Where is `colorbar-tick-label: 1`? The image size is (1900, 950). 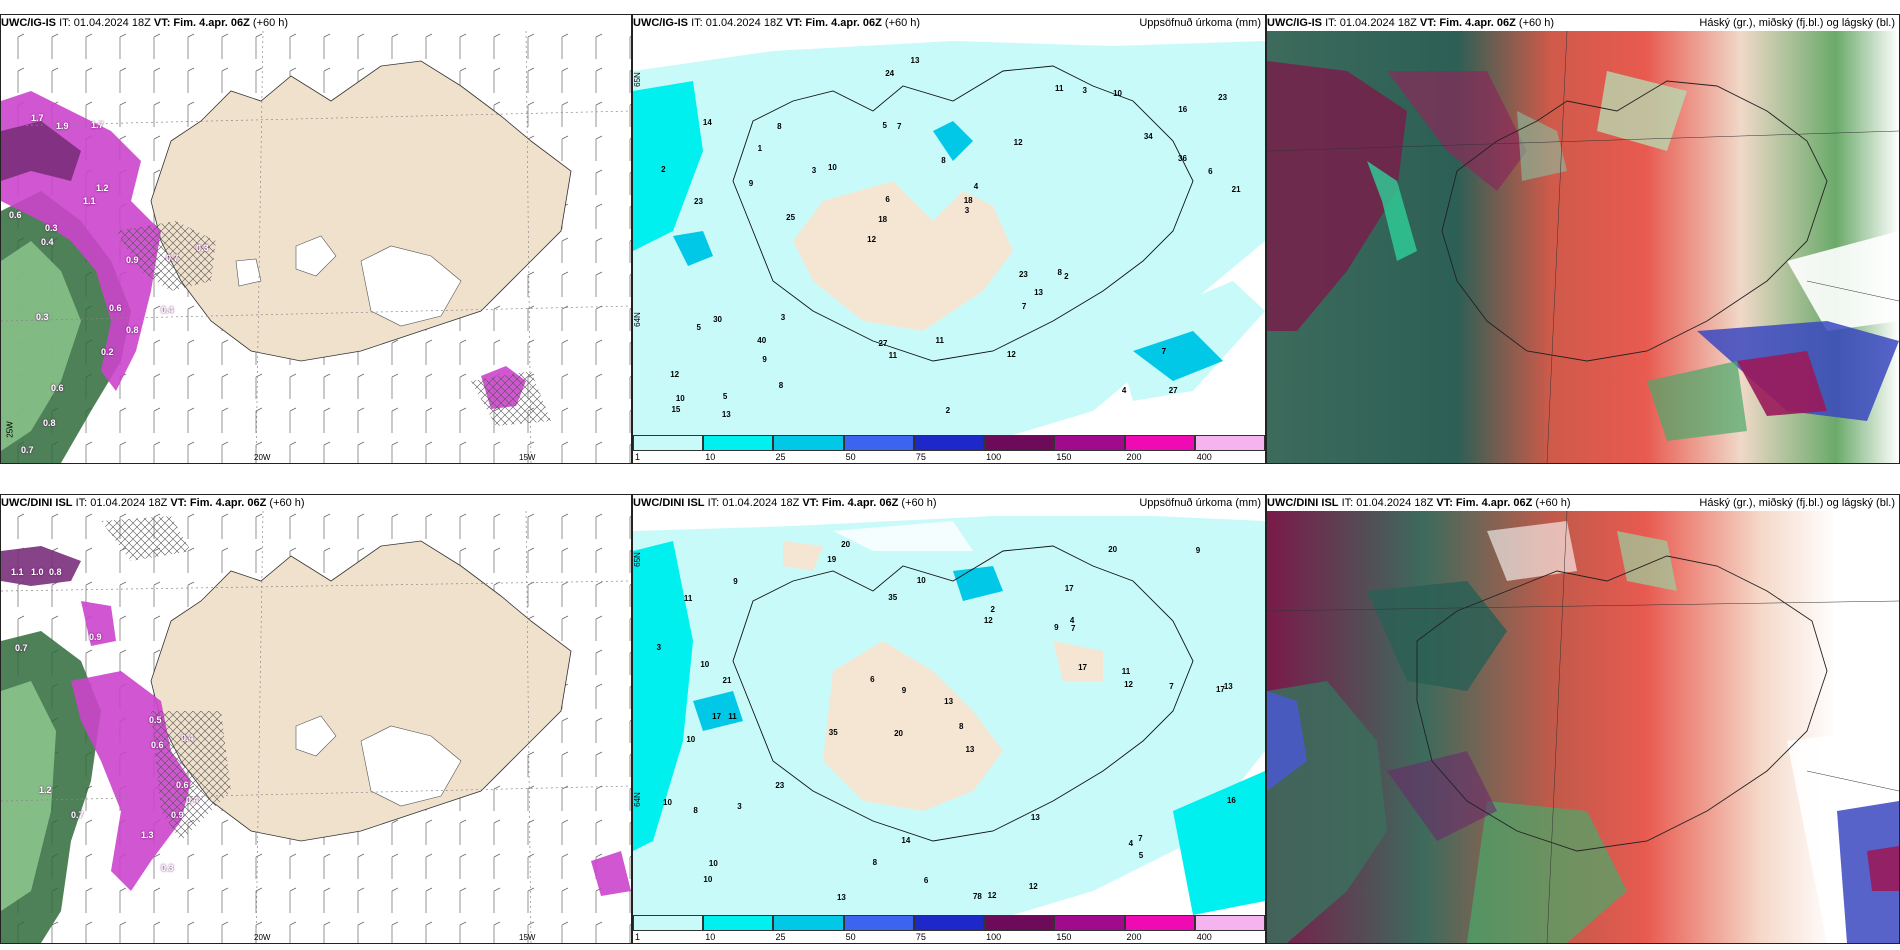 colorbar-tick-label: 1 is located at coordinates (638, 457).